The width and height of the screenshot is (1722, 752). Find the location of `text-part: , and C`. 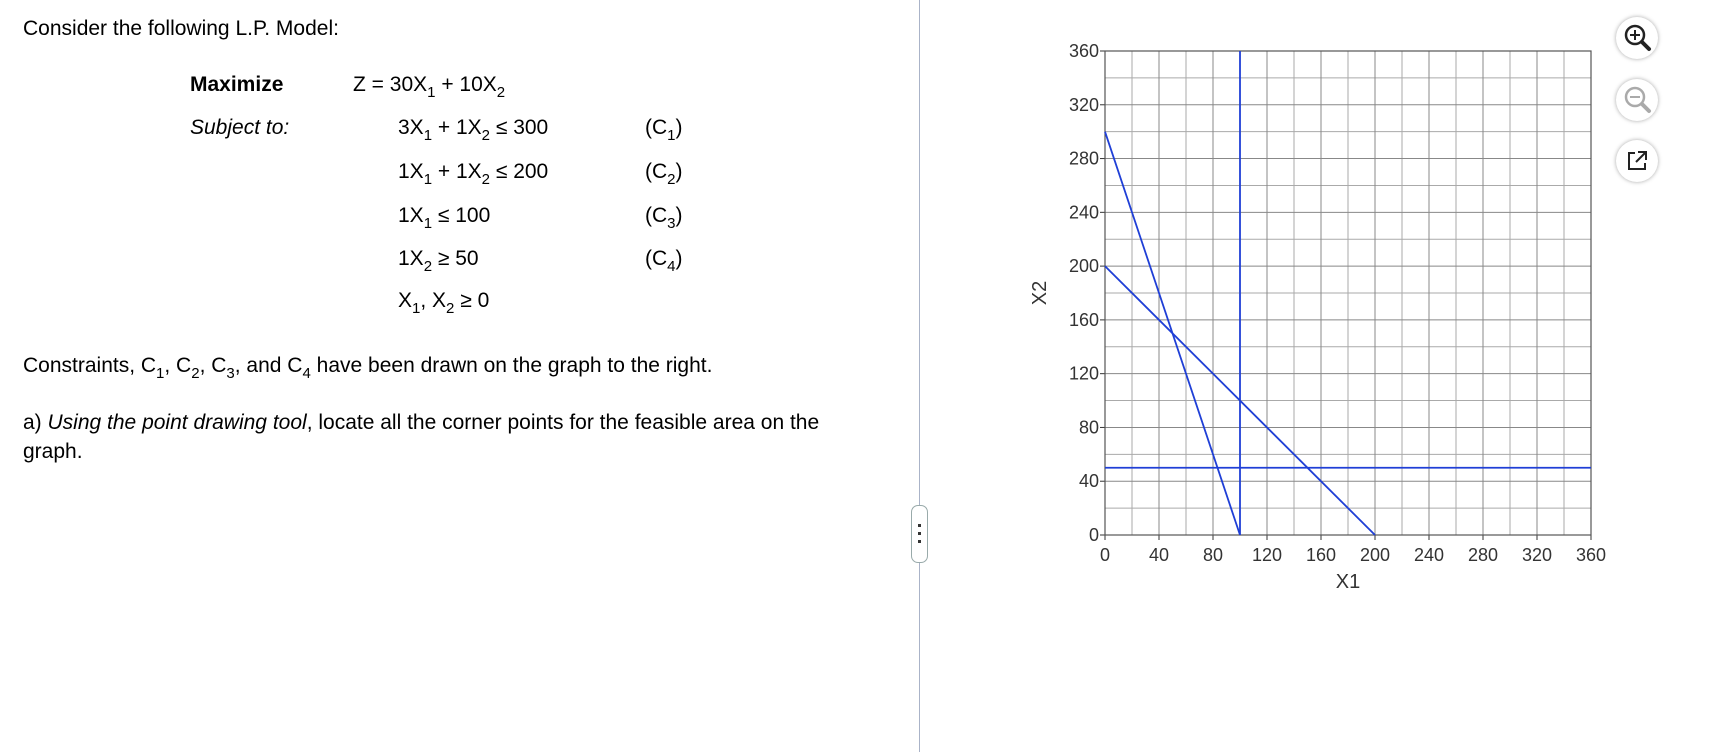

text-part: , and C is located at coordinates (268, 365).